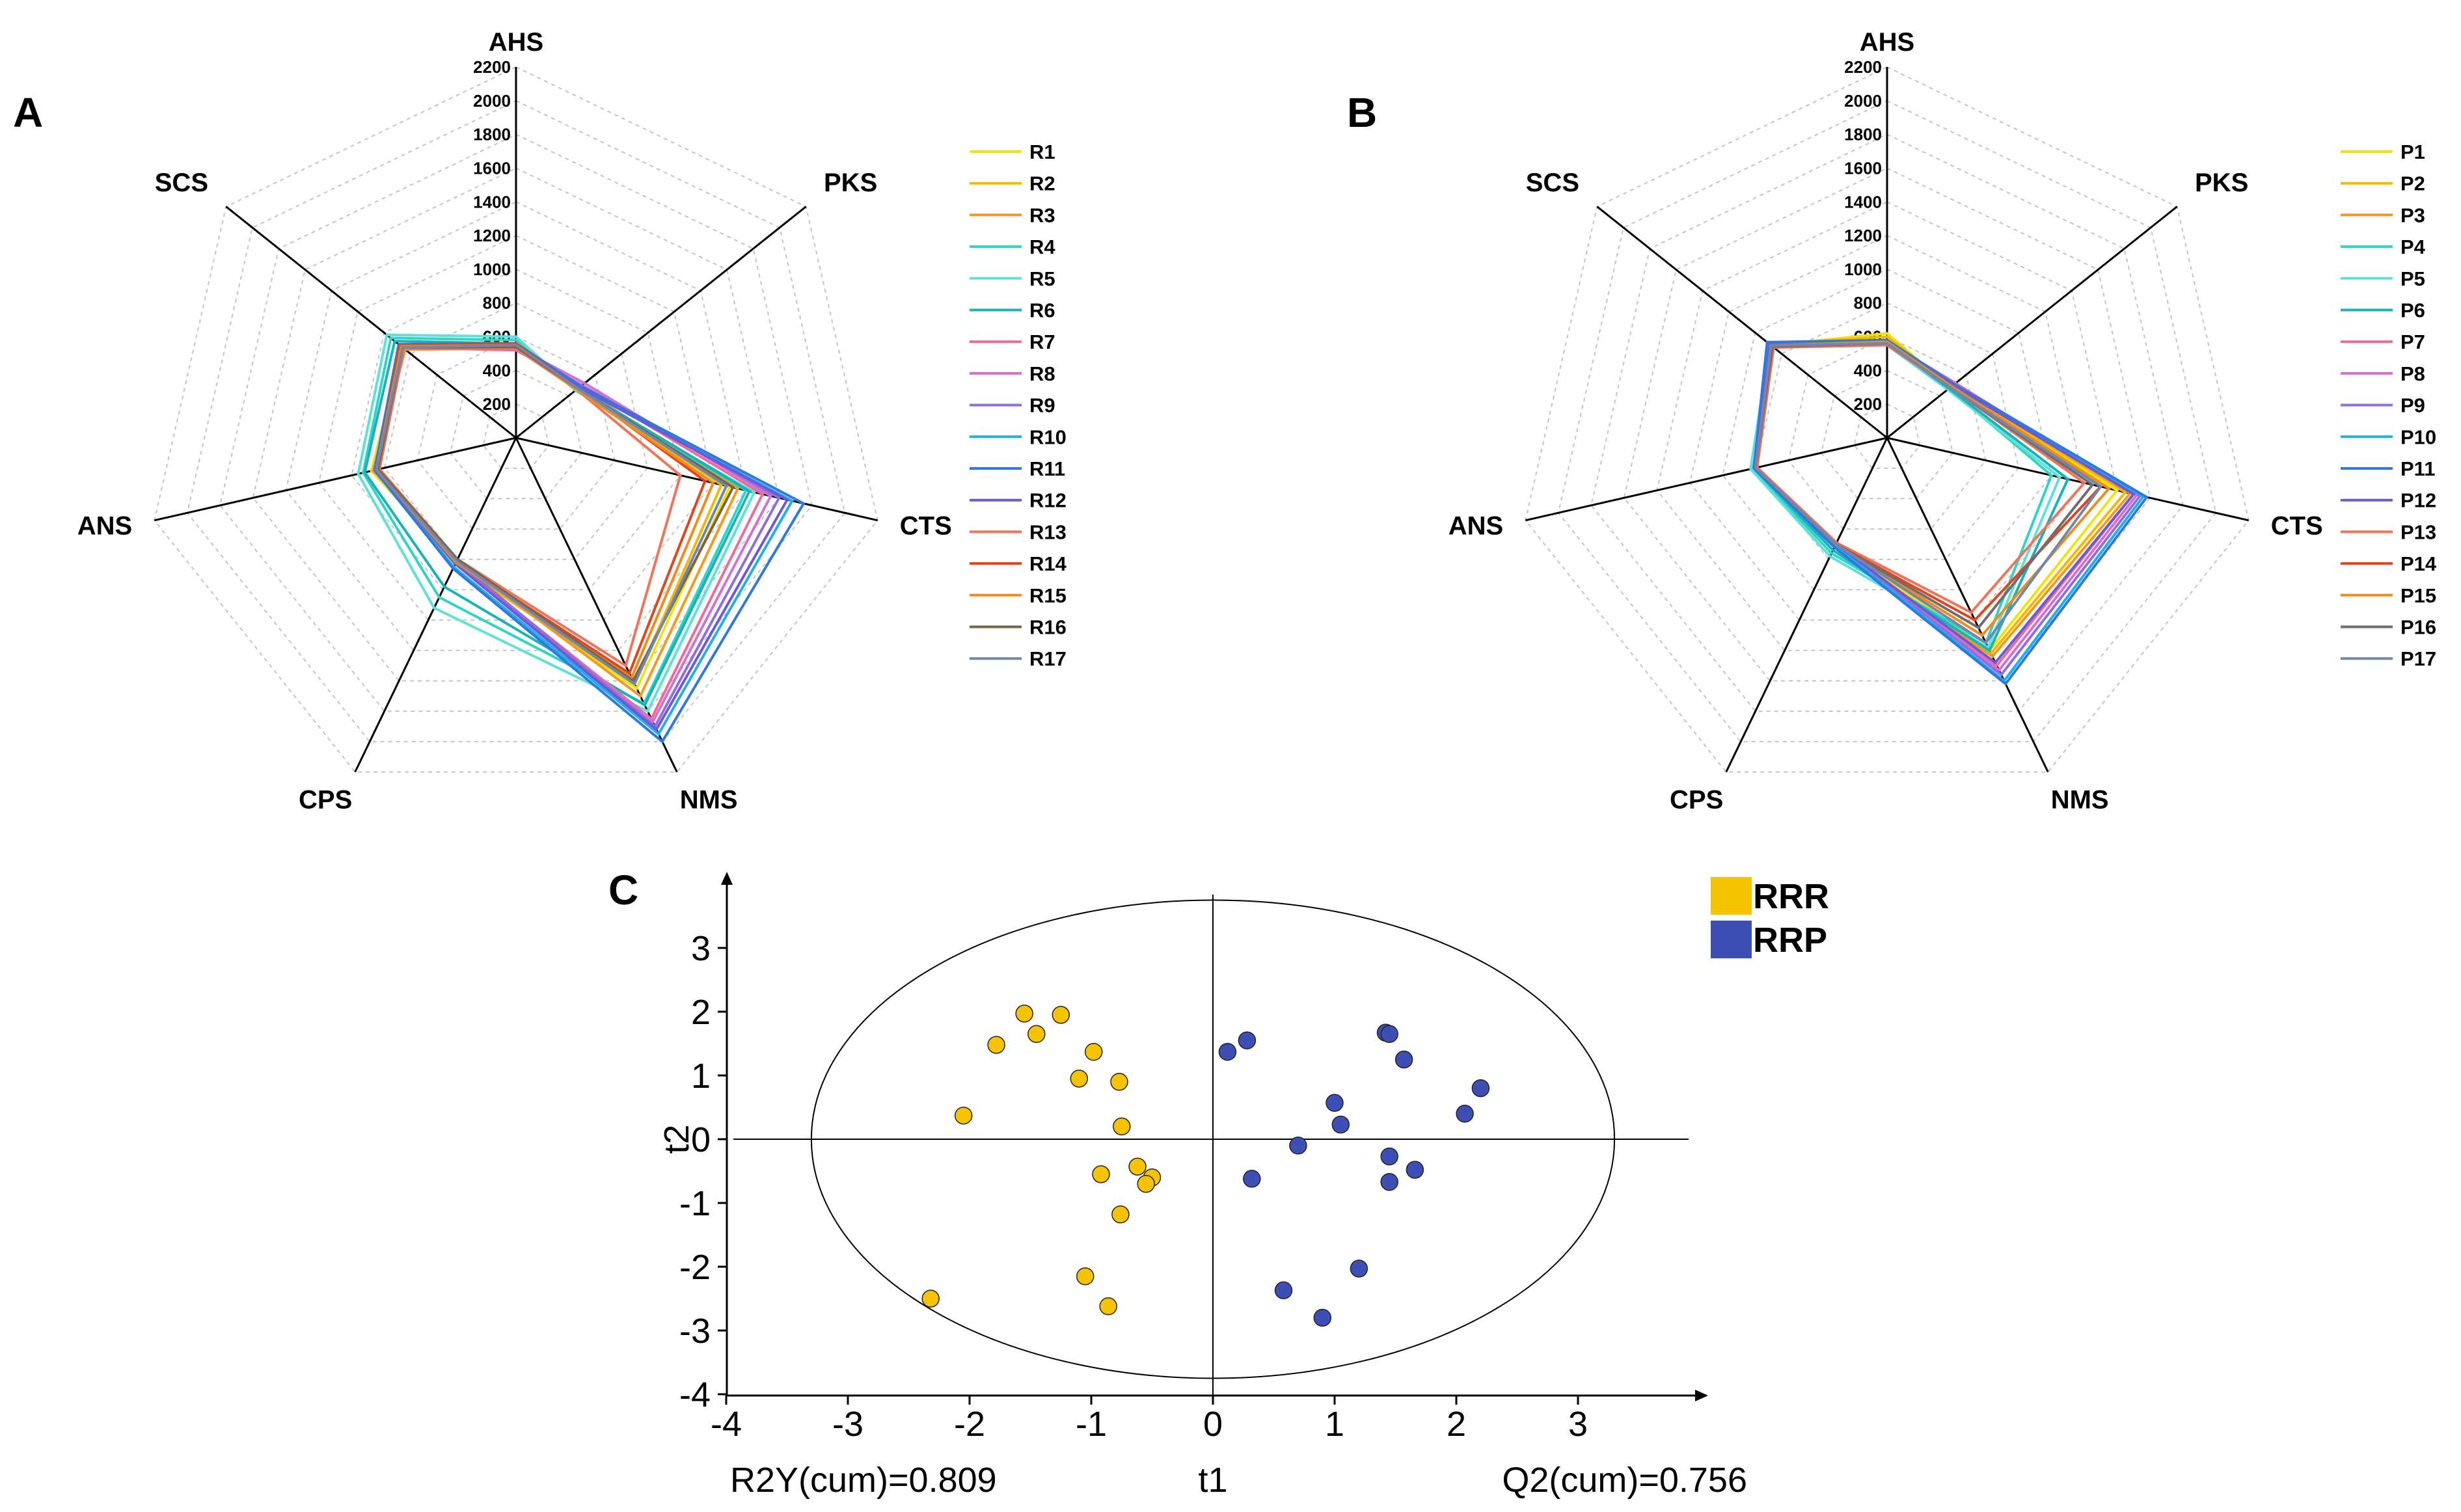 The image size is (2461, 1512). What do you see at coordinates (492, 67) in the screenshot?
I see `radial-tick-label: 2200` at bounding box center [492, 67].